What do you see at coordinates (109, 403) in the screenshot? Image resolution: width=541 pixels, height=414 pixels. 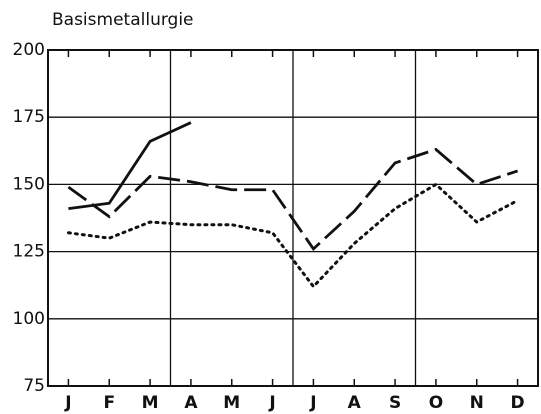 I see `x-tick-label: F` at bounding box center [109, 403].